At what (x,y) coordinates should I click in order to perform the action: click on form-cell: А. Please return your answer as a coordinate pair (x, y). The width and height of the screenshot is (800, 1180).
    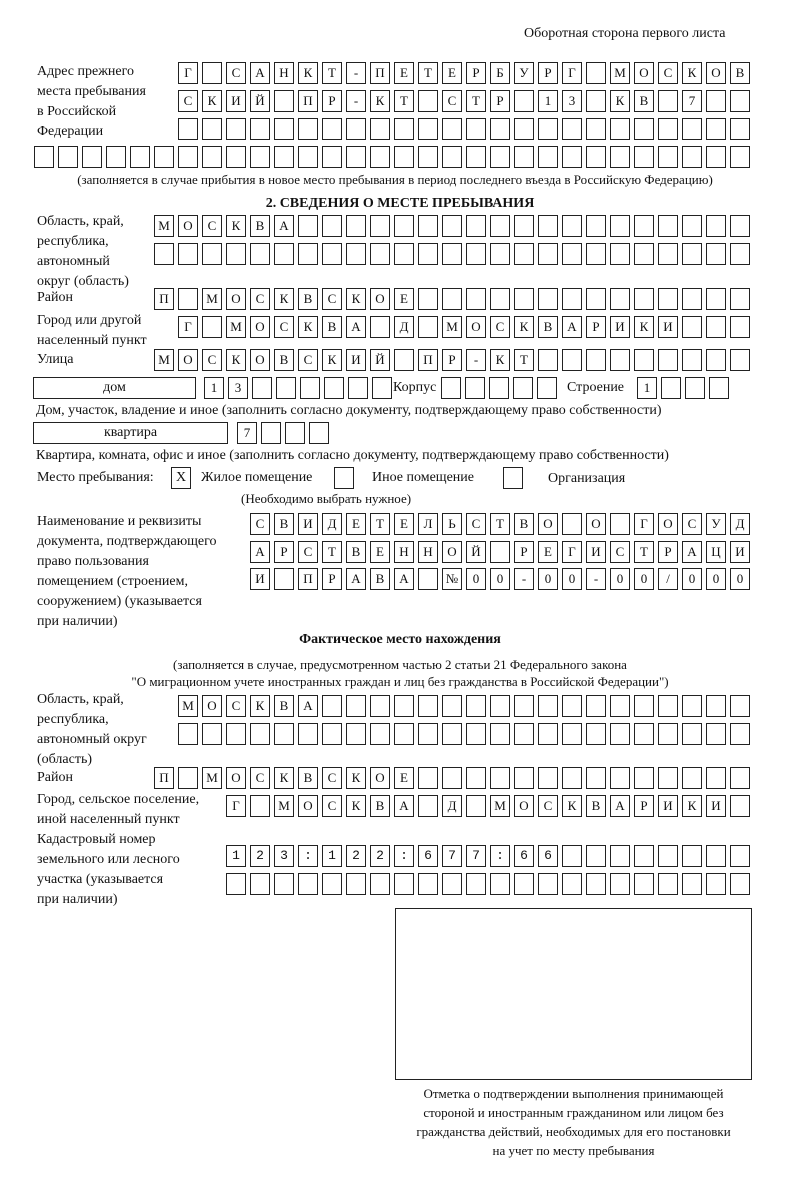
    Looking at the image, I should click on (308, 706).